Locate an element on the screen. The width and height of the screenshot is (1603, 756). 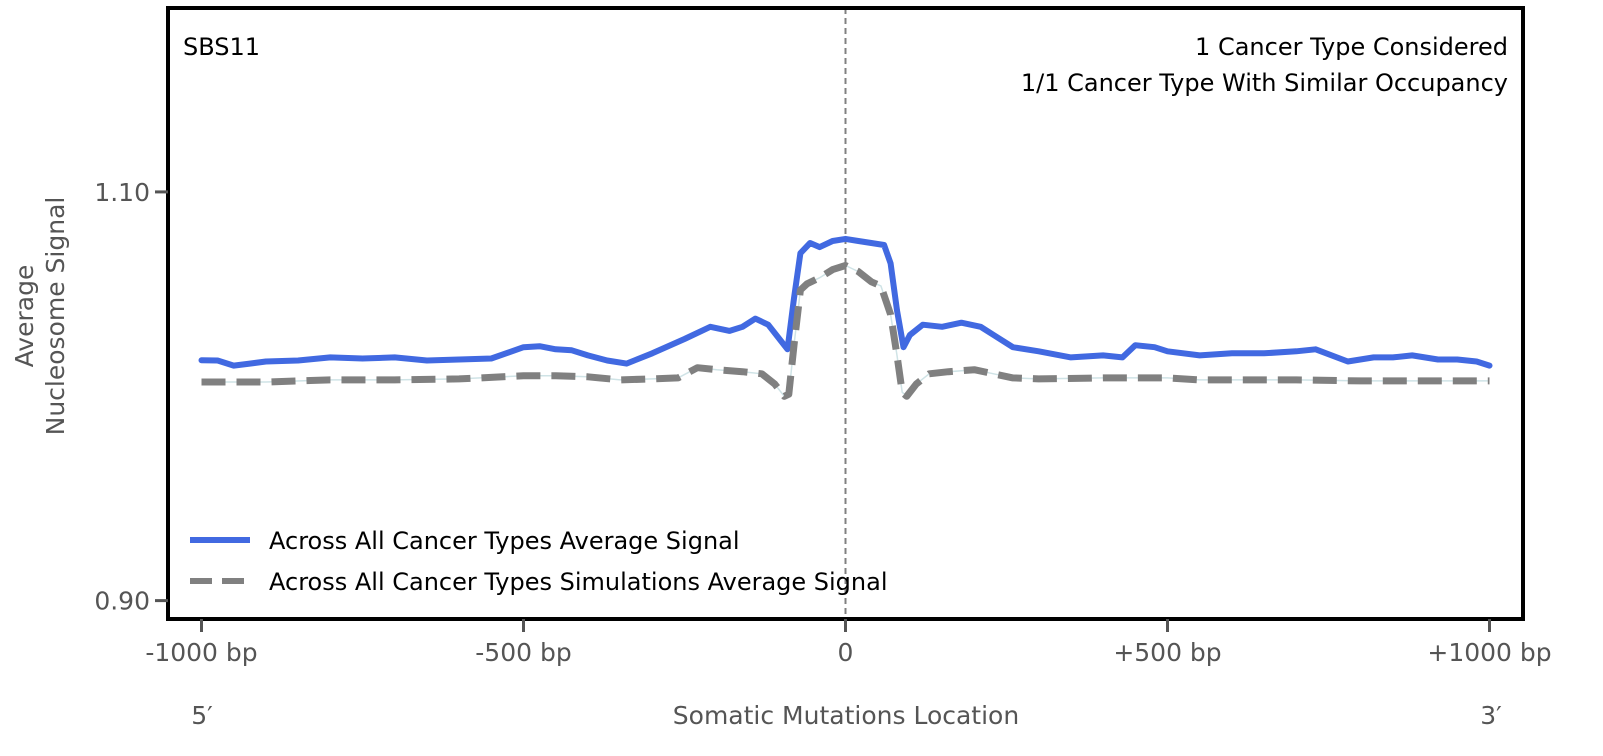
y-axis-ticks: 1.10 0.90 is located at coordinates (131, 397).